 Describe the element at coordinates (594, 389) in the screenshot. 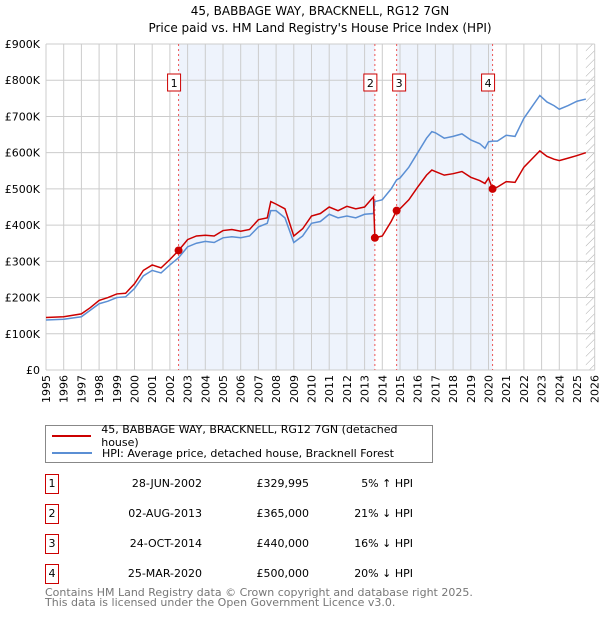

I see `x-tick-label: 2026` at that location.